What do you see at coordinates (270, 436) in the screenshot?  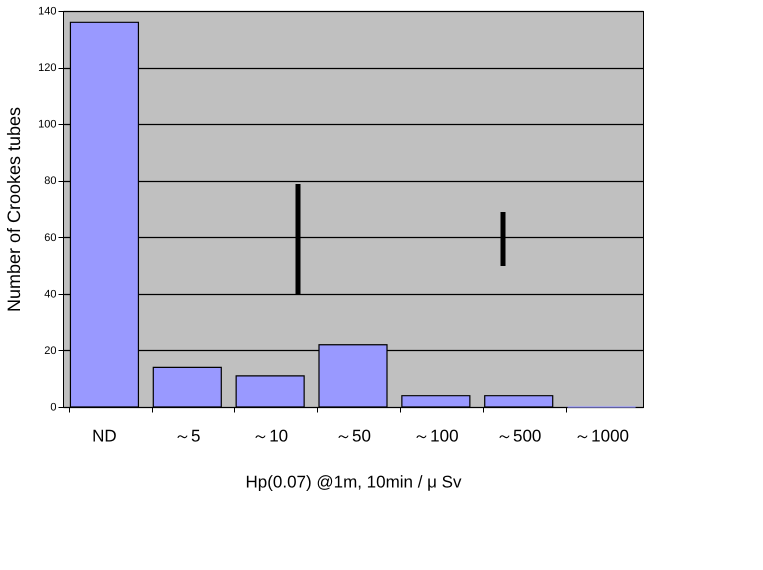 I see `x-tick-label: ～10` at bounding box center [270, 436].